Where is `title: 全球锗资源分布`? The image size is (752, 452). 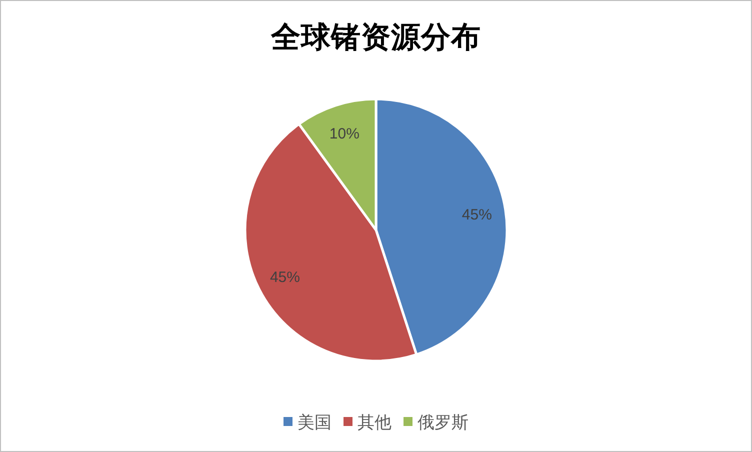 title: 全球锗资源分布 is located at coordinates (376, 37).